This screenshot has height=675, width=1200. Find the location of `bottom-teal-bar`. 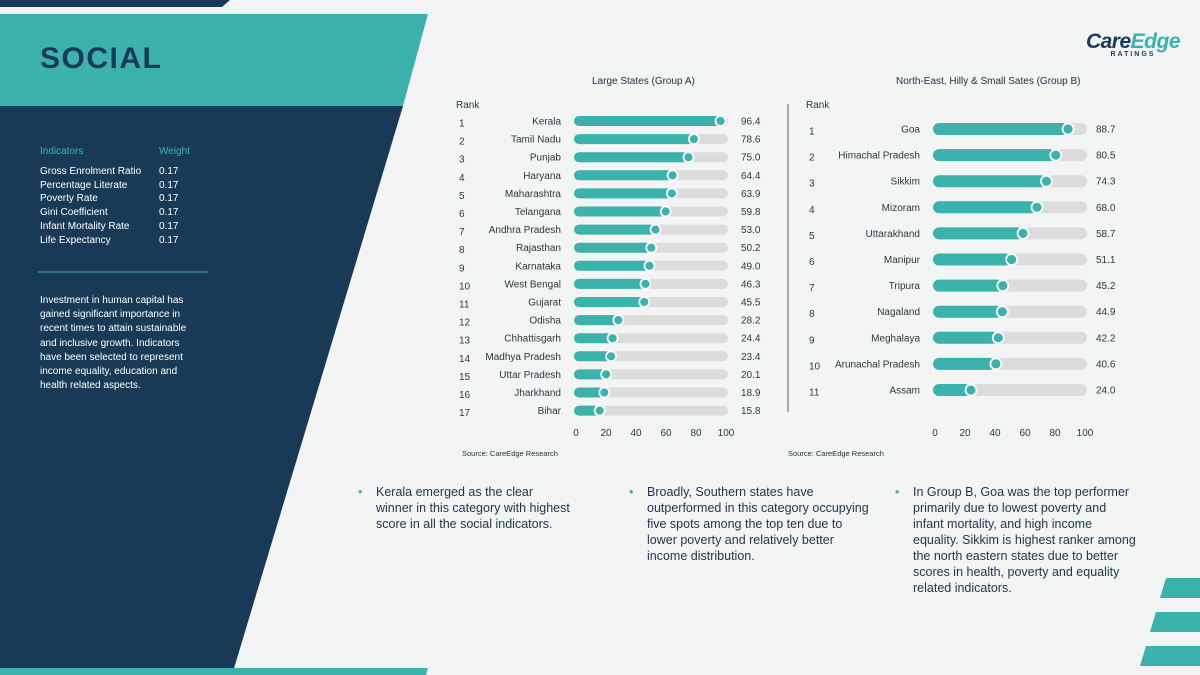

bottom-teal-bar is located at coordinates (214, 671).